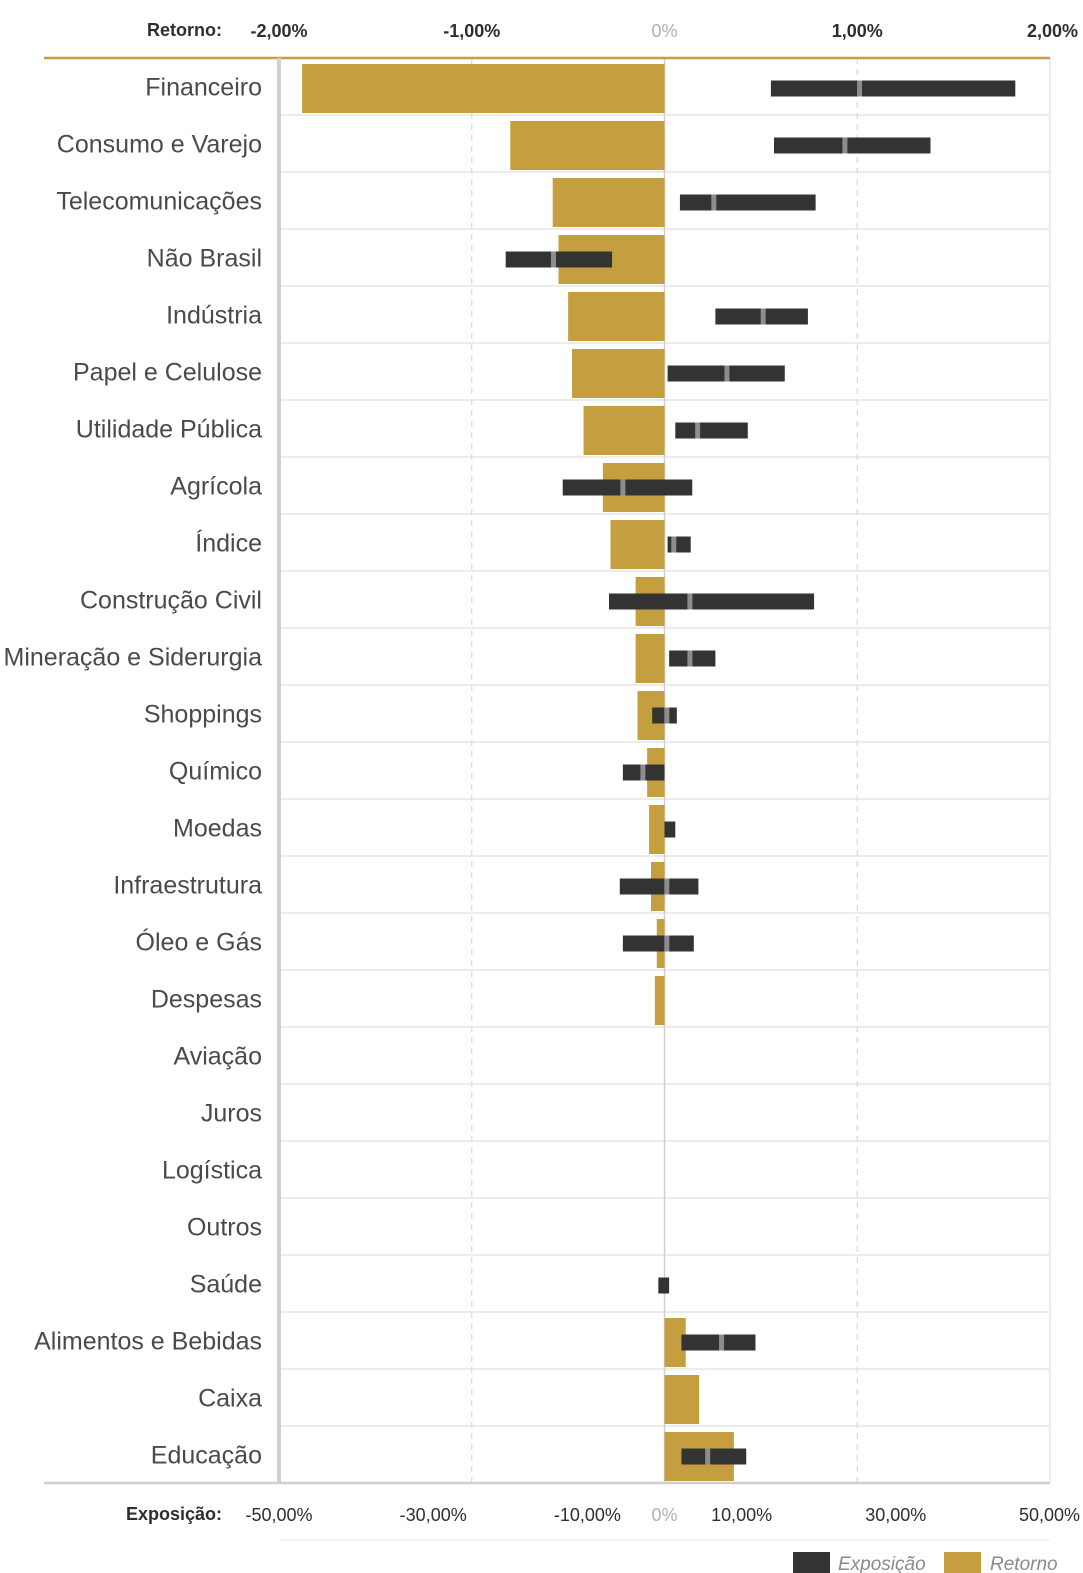 This screenshot has height=1573, width=1083. I want to click on category-label: Despesas, so click(206, 1000).